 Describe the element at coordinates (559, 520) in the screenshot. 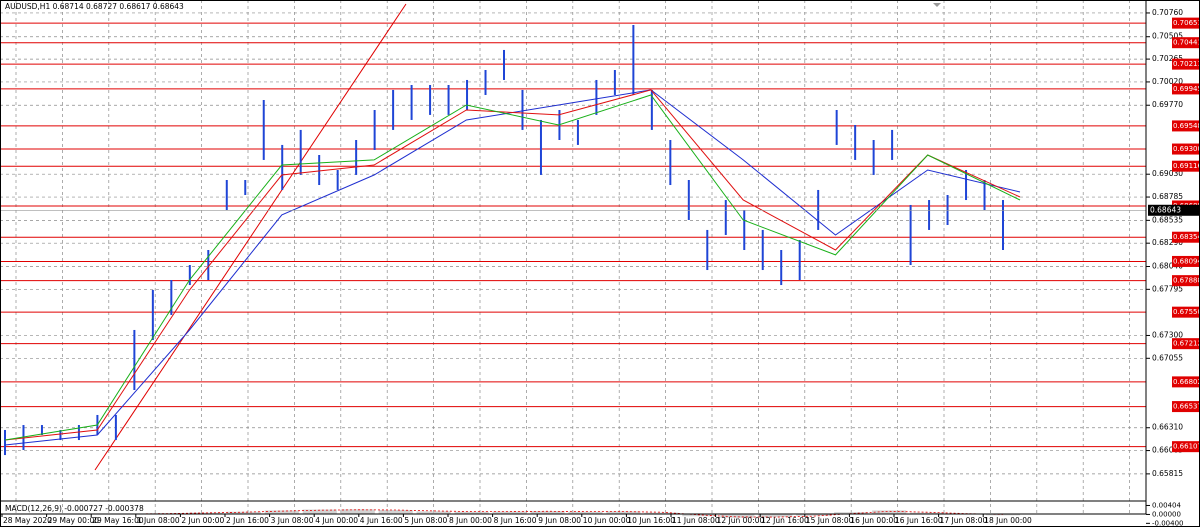

I see `x-tick-label: 9 Jun 08:00` at that location.